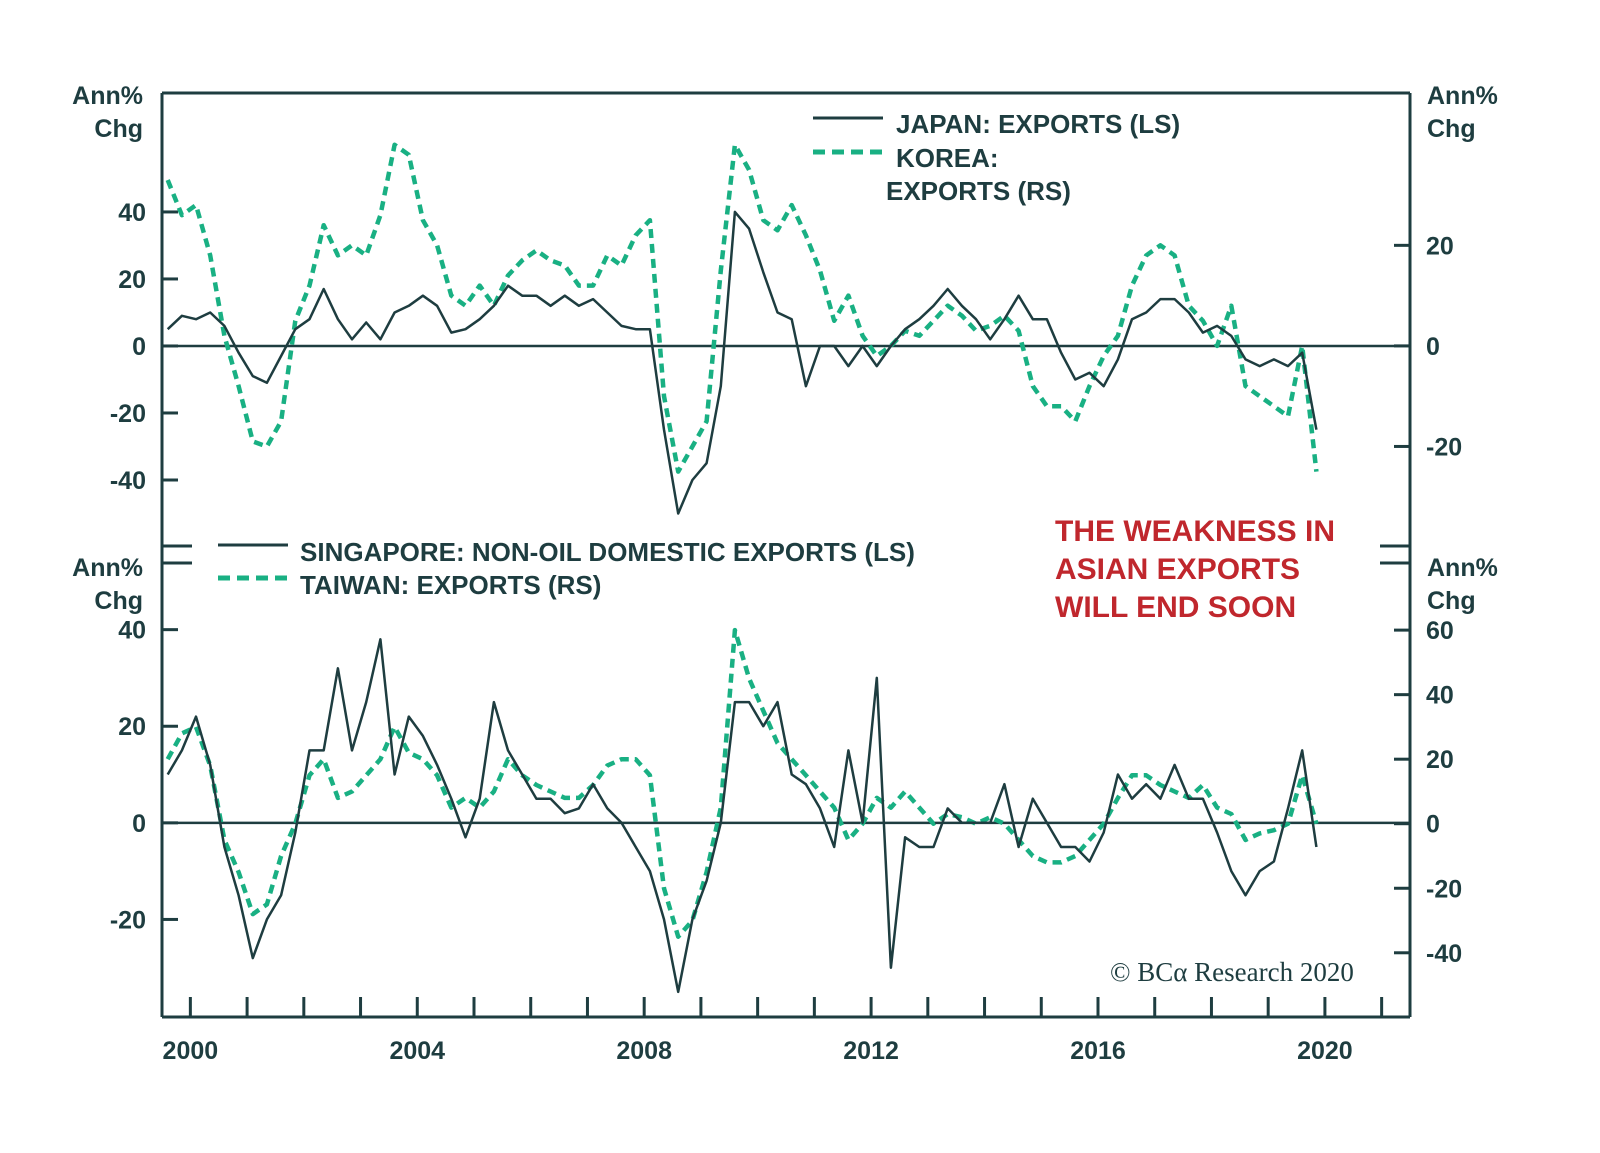  I want to click on legend-label-japan: JAPAN: EXPORTS (LS), so click(1038, 124).